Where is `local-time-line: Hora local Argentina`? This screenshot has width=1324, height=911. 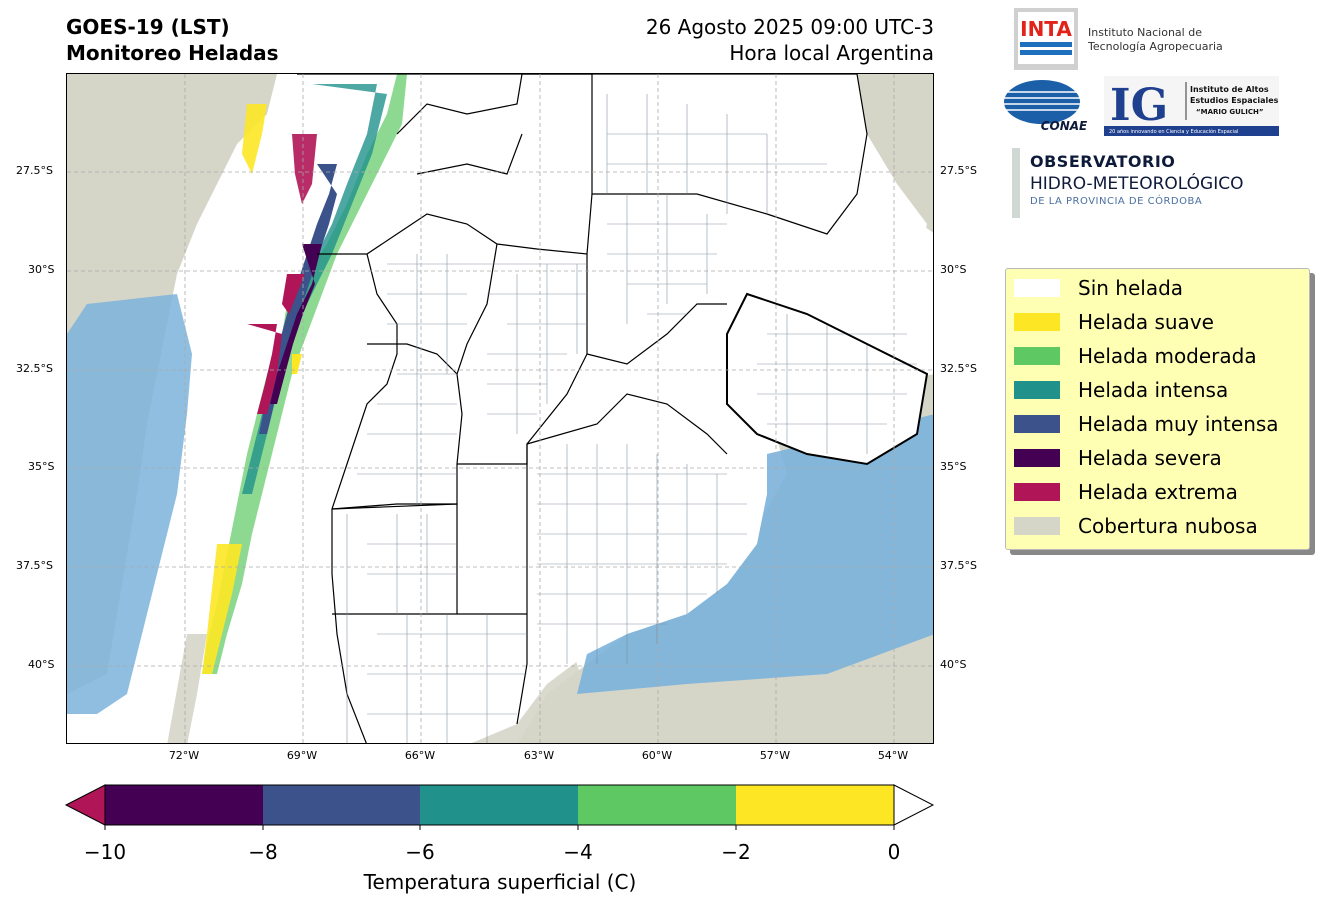
local-time-line: Hora local Argentina is located at coordinates (831, 53).